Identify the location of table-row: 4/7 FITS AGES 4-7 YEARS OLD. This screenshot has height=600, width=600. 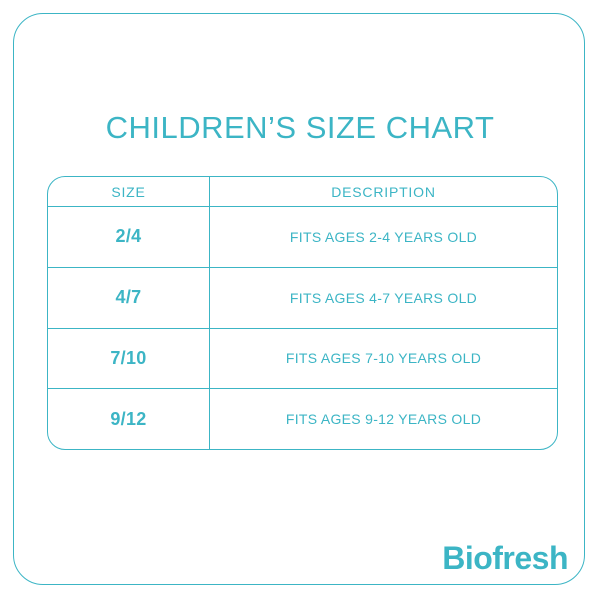
(302, 298).